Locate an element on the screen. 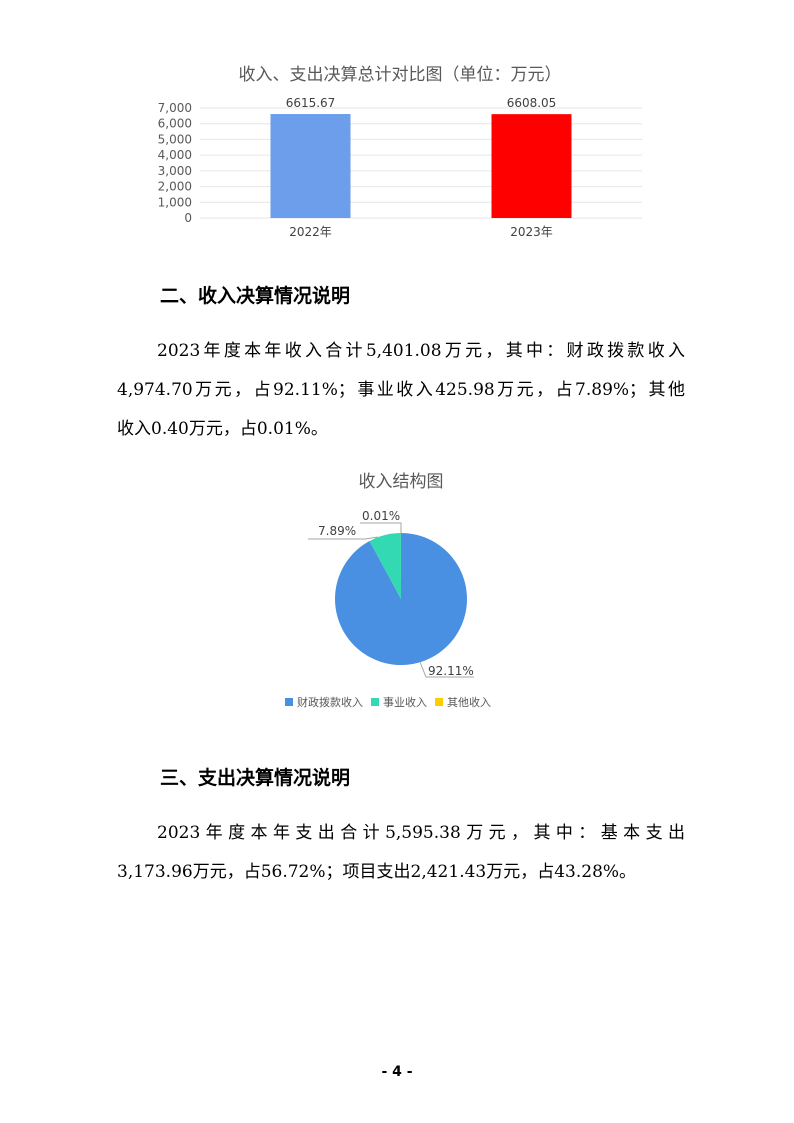 This screenshot has height=1123, width=794. legend-item: 事业收入 is located at coordinates (399, 702).